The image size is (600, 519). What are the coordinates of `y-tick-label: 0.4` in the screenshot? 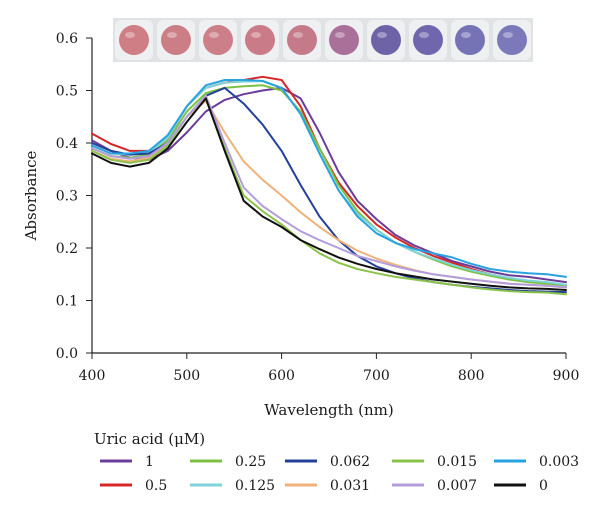 It's located at (67, 144).